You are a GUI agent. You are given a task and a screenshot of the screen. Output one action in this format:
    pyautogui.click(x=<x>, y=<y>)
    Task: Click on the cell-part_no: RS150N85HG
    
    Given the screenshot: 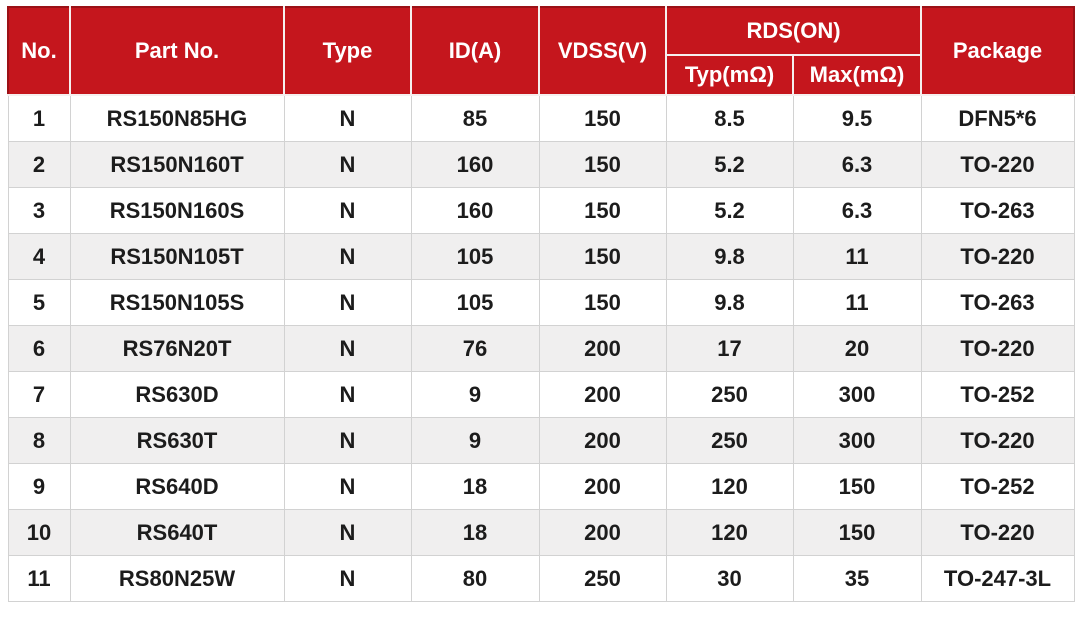 What is the action you would take?
    pyautogui.click(x=177, y=118)
    